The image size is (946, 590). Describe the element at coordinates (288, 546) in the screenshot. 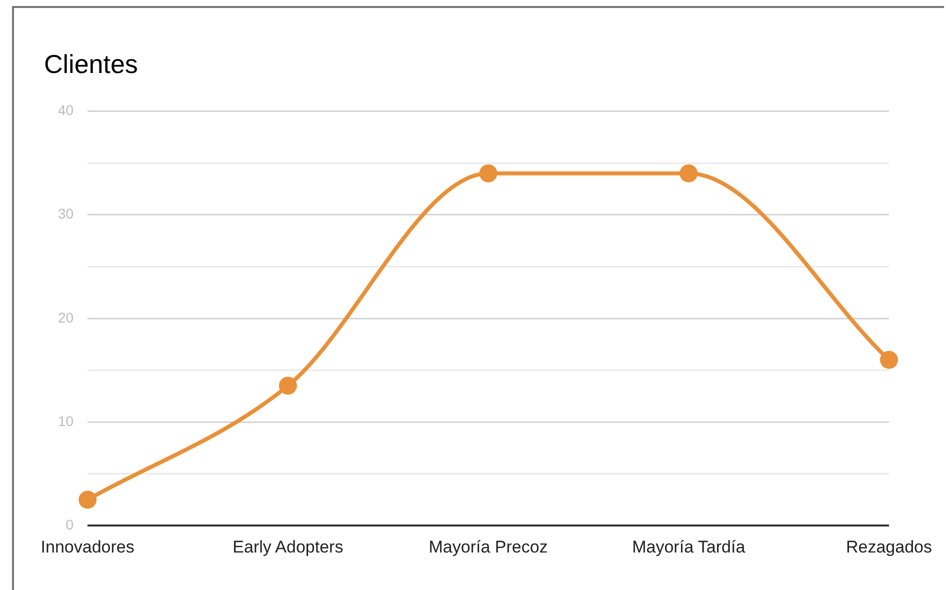

I see `x-tick-label: Early Adopters` at that location.